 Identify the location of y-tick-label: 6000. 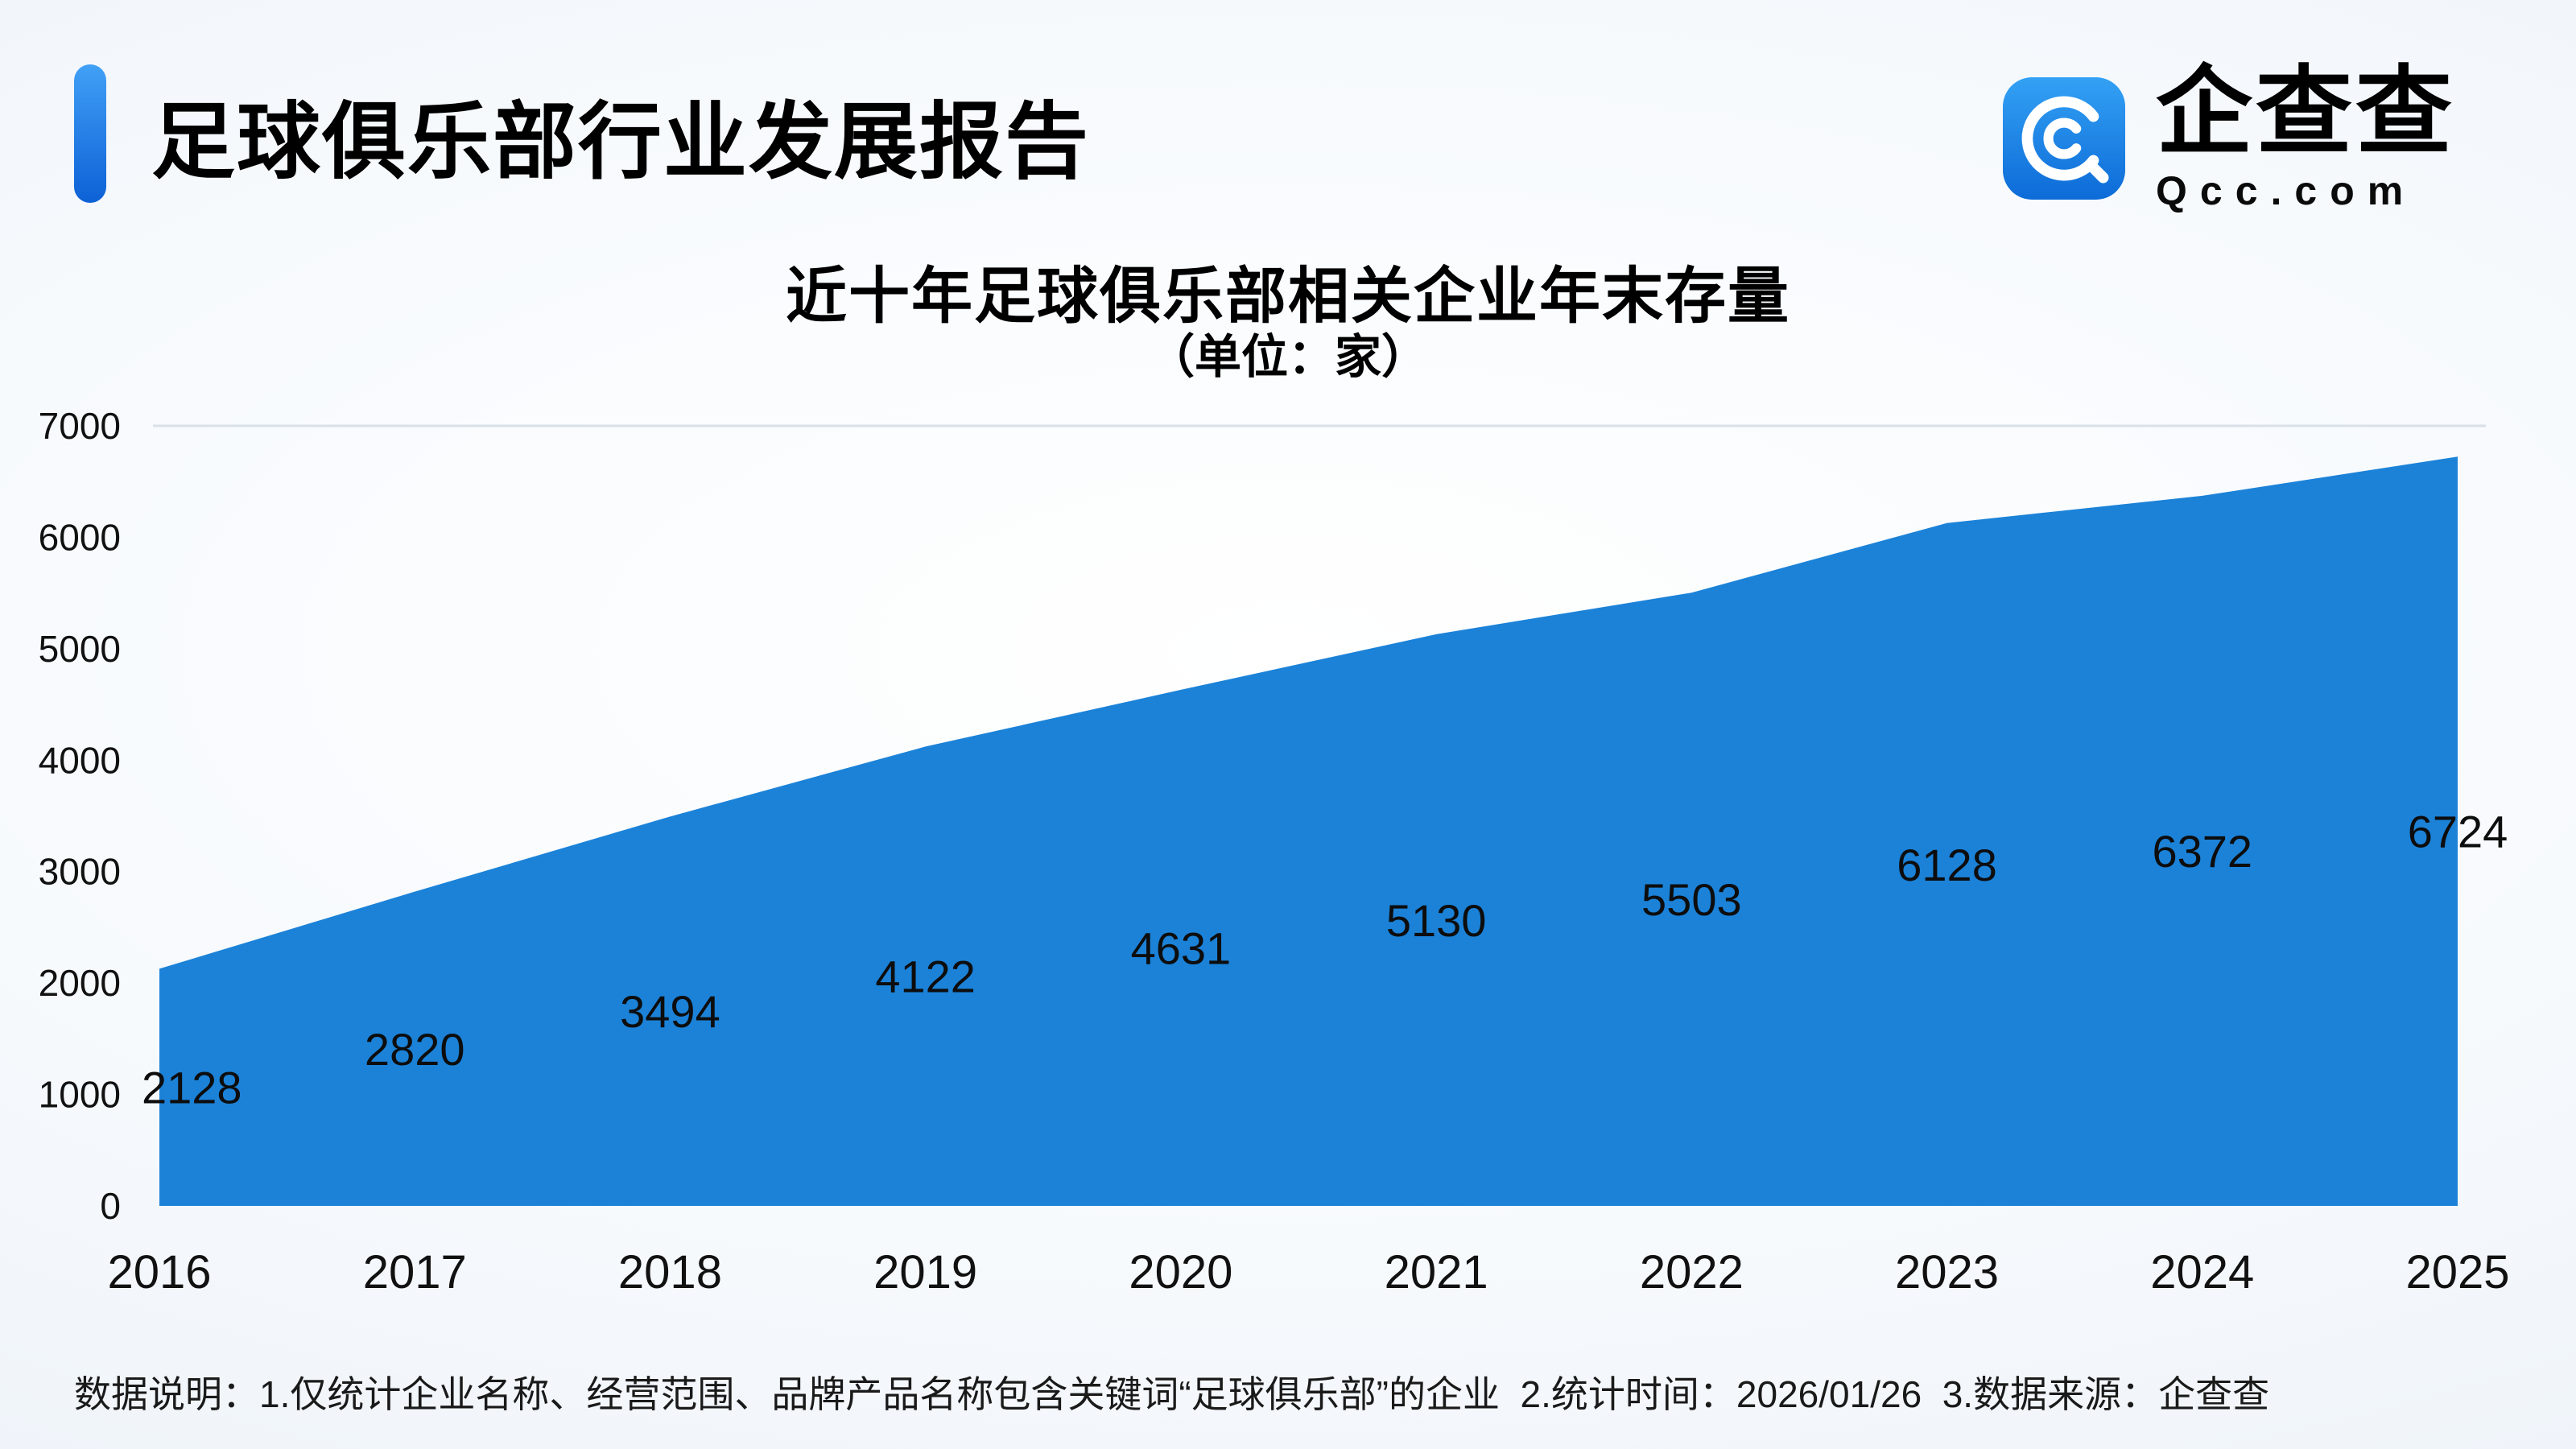
(80, 537).